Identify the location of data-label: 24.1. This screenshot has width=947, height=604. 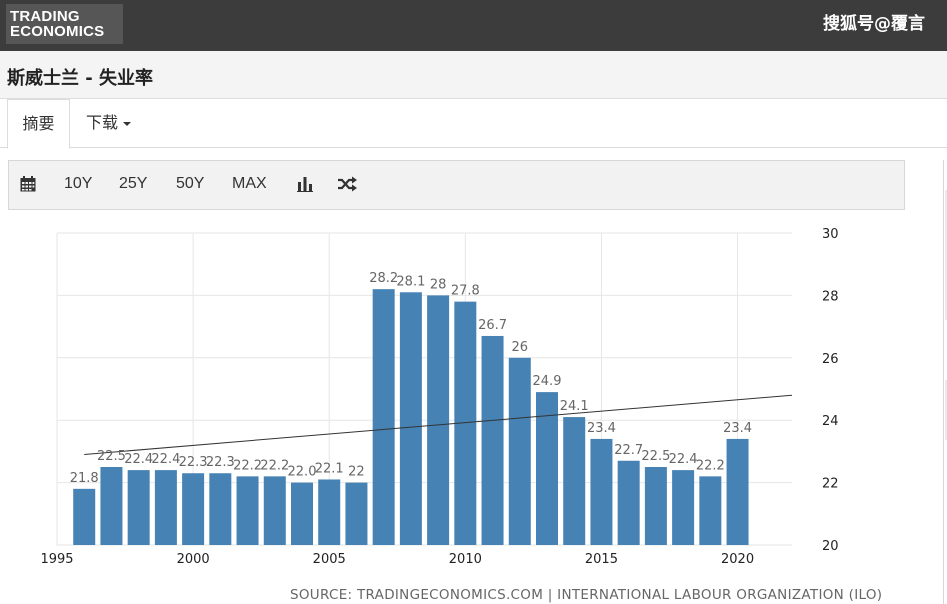
(574, 406).